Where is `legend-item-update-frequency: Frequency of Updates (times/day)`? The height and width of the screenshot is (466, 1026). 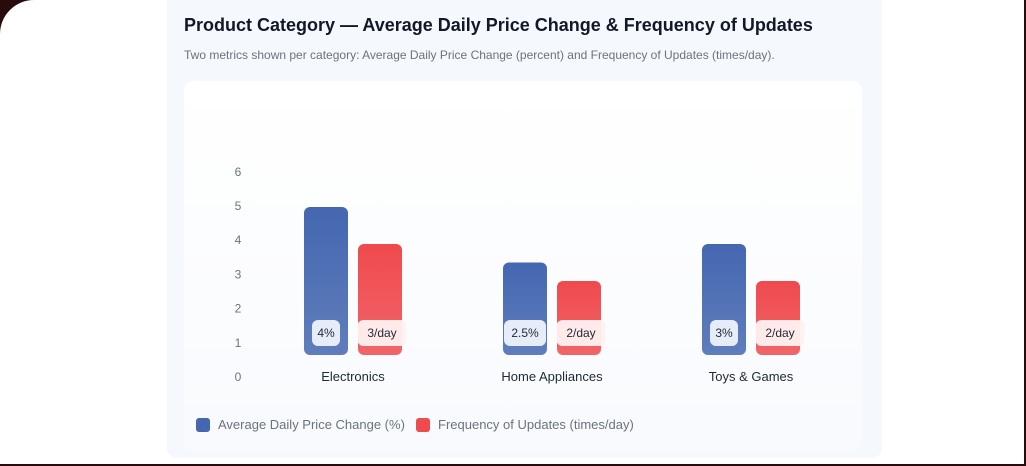
legend-item-update-frequency: Frequency of Updates (times/day) is located at coordinates (525, 424).